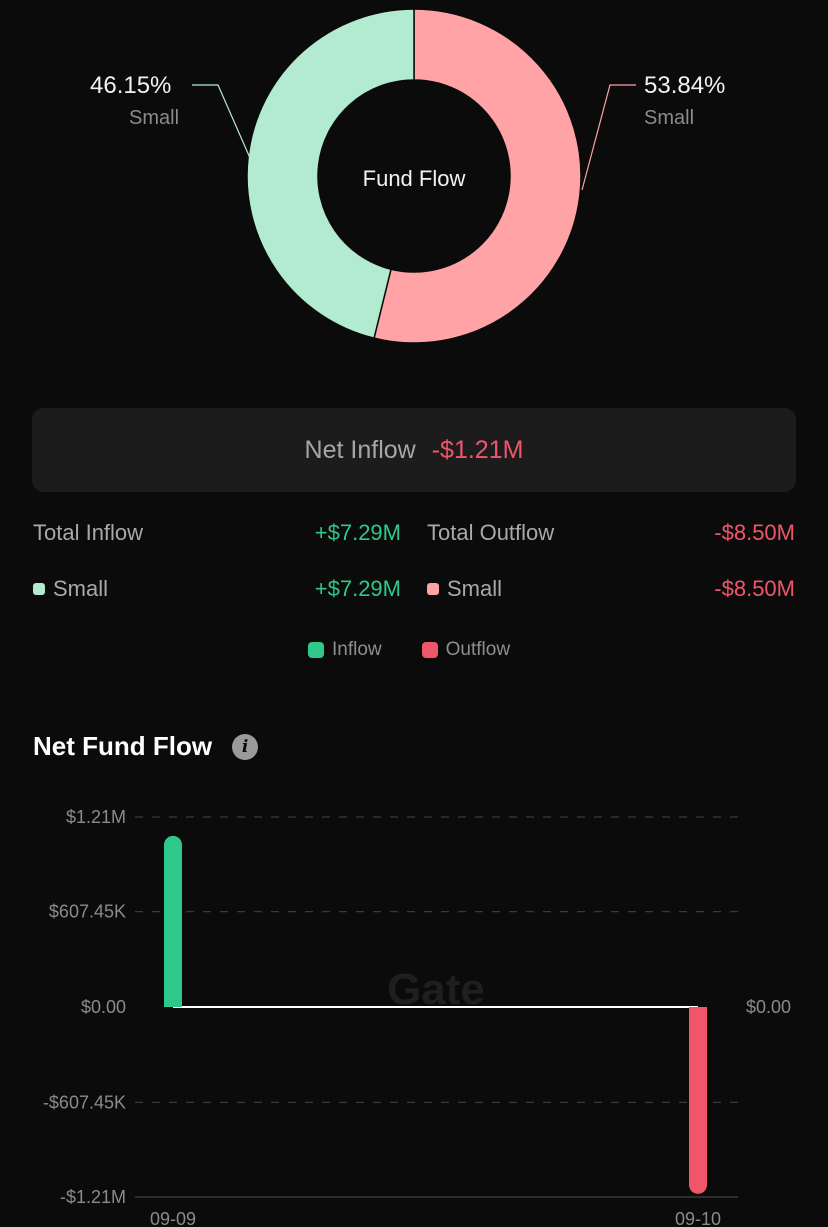  Describe the element at coordinates (221, 121) in the screenshot. I see `left-leader-line` at that location.